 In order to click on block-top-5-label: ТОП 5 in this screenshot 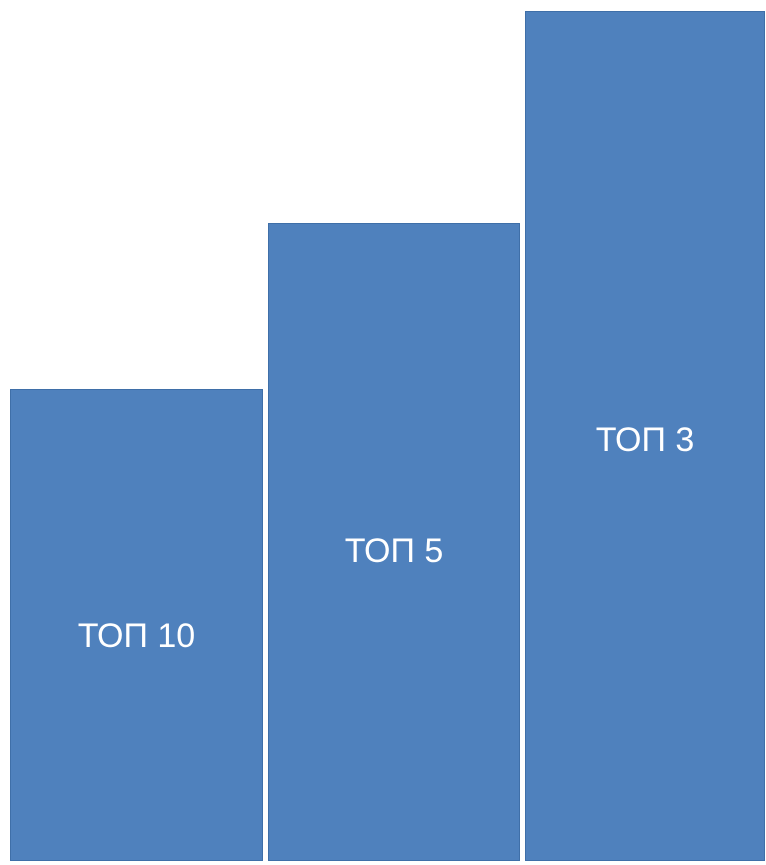, I will do `click(394, 551)`.